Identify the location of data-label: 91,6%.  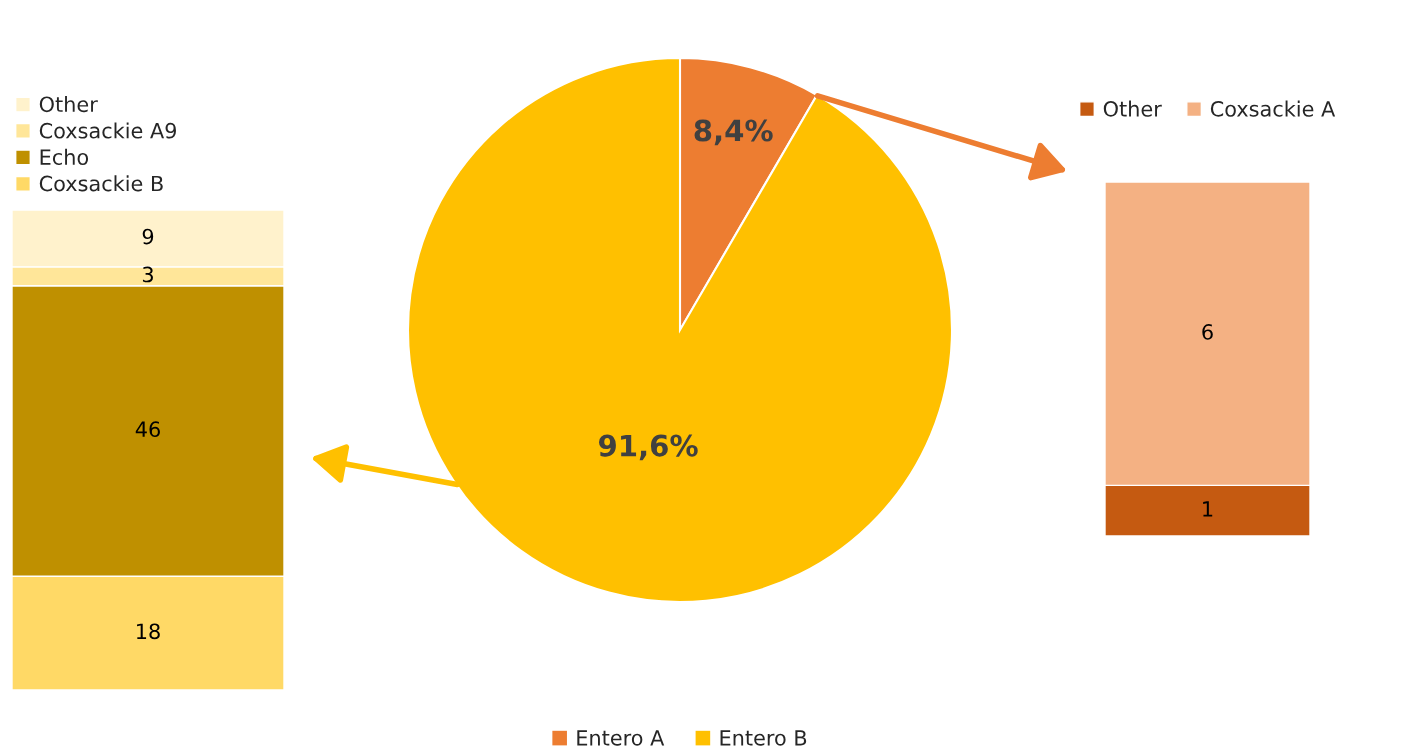
(648, 447).